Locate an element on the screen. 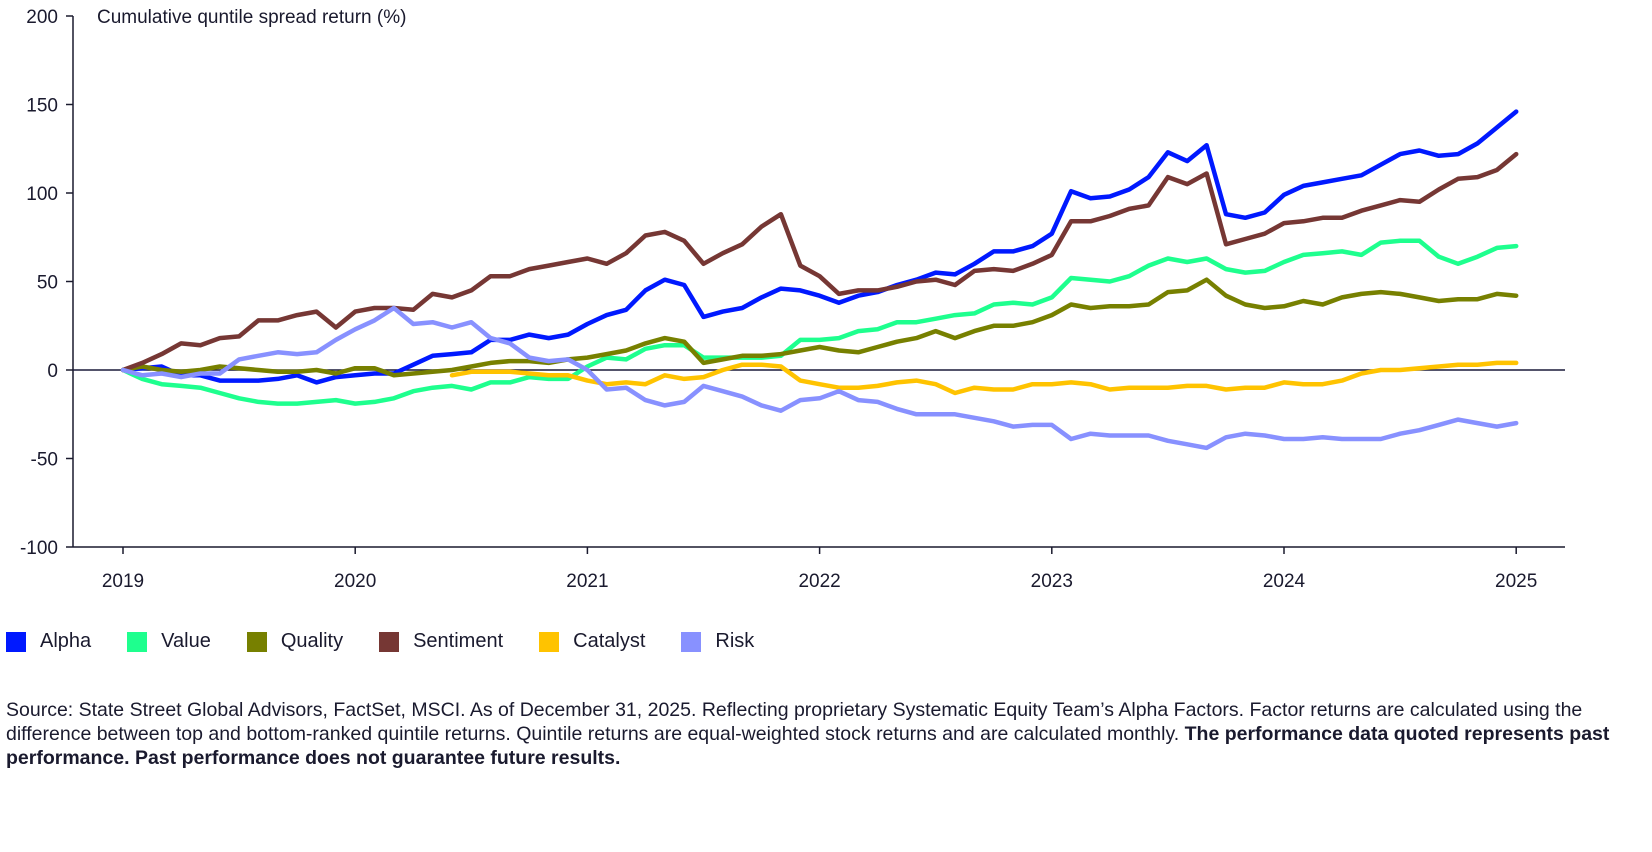 This screenshot has height=852, width=1652. legend-item-catalyst: Catalyst is located at coordinates (592, 641).